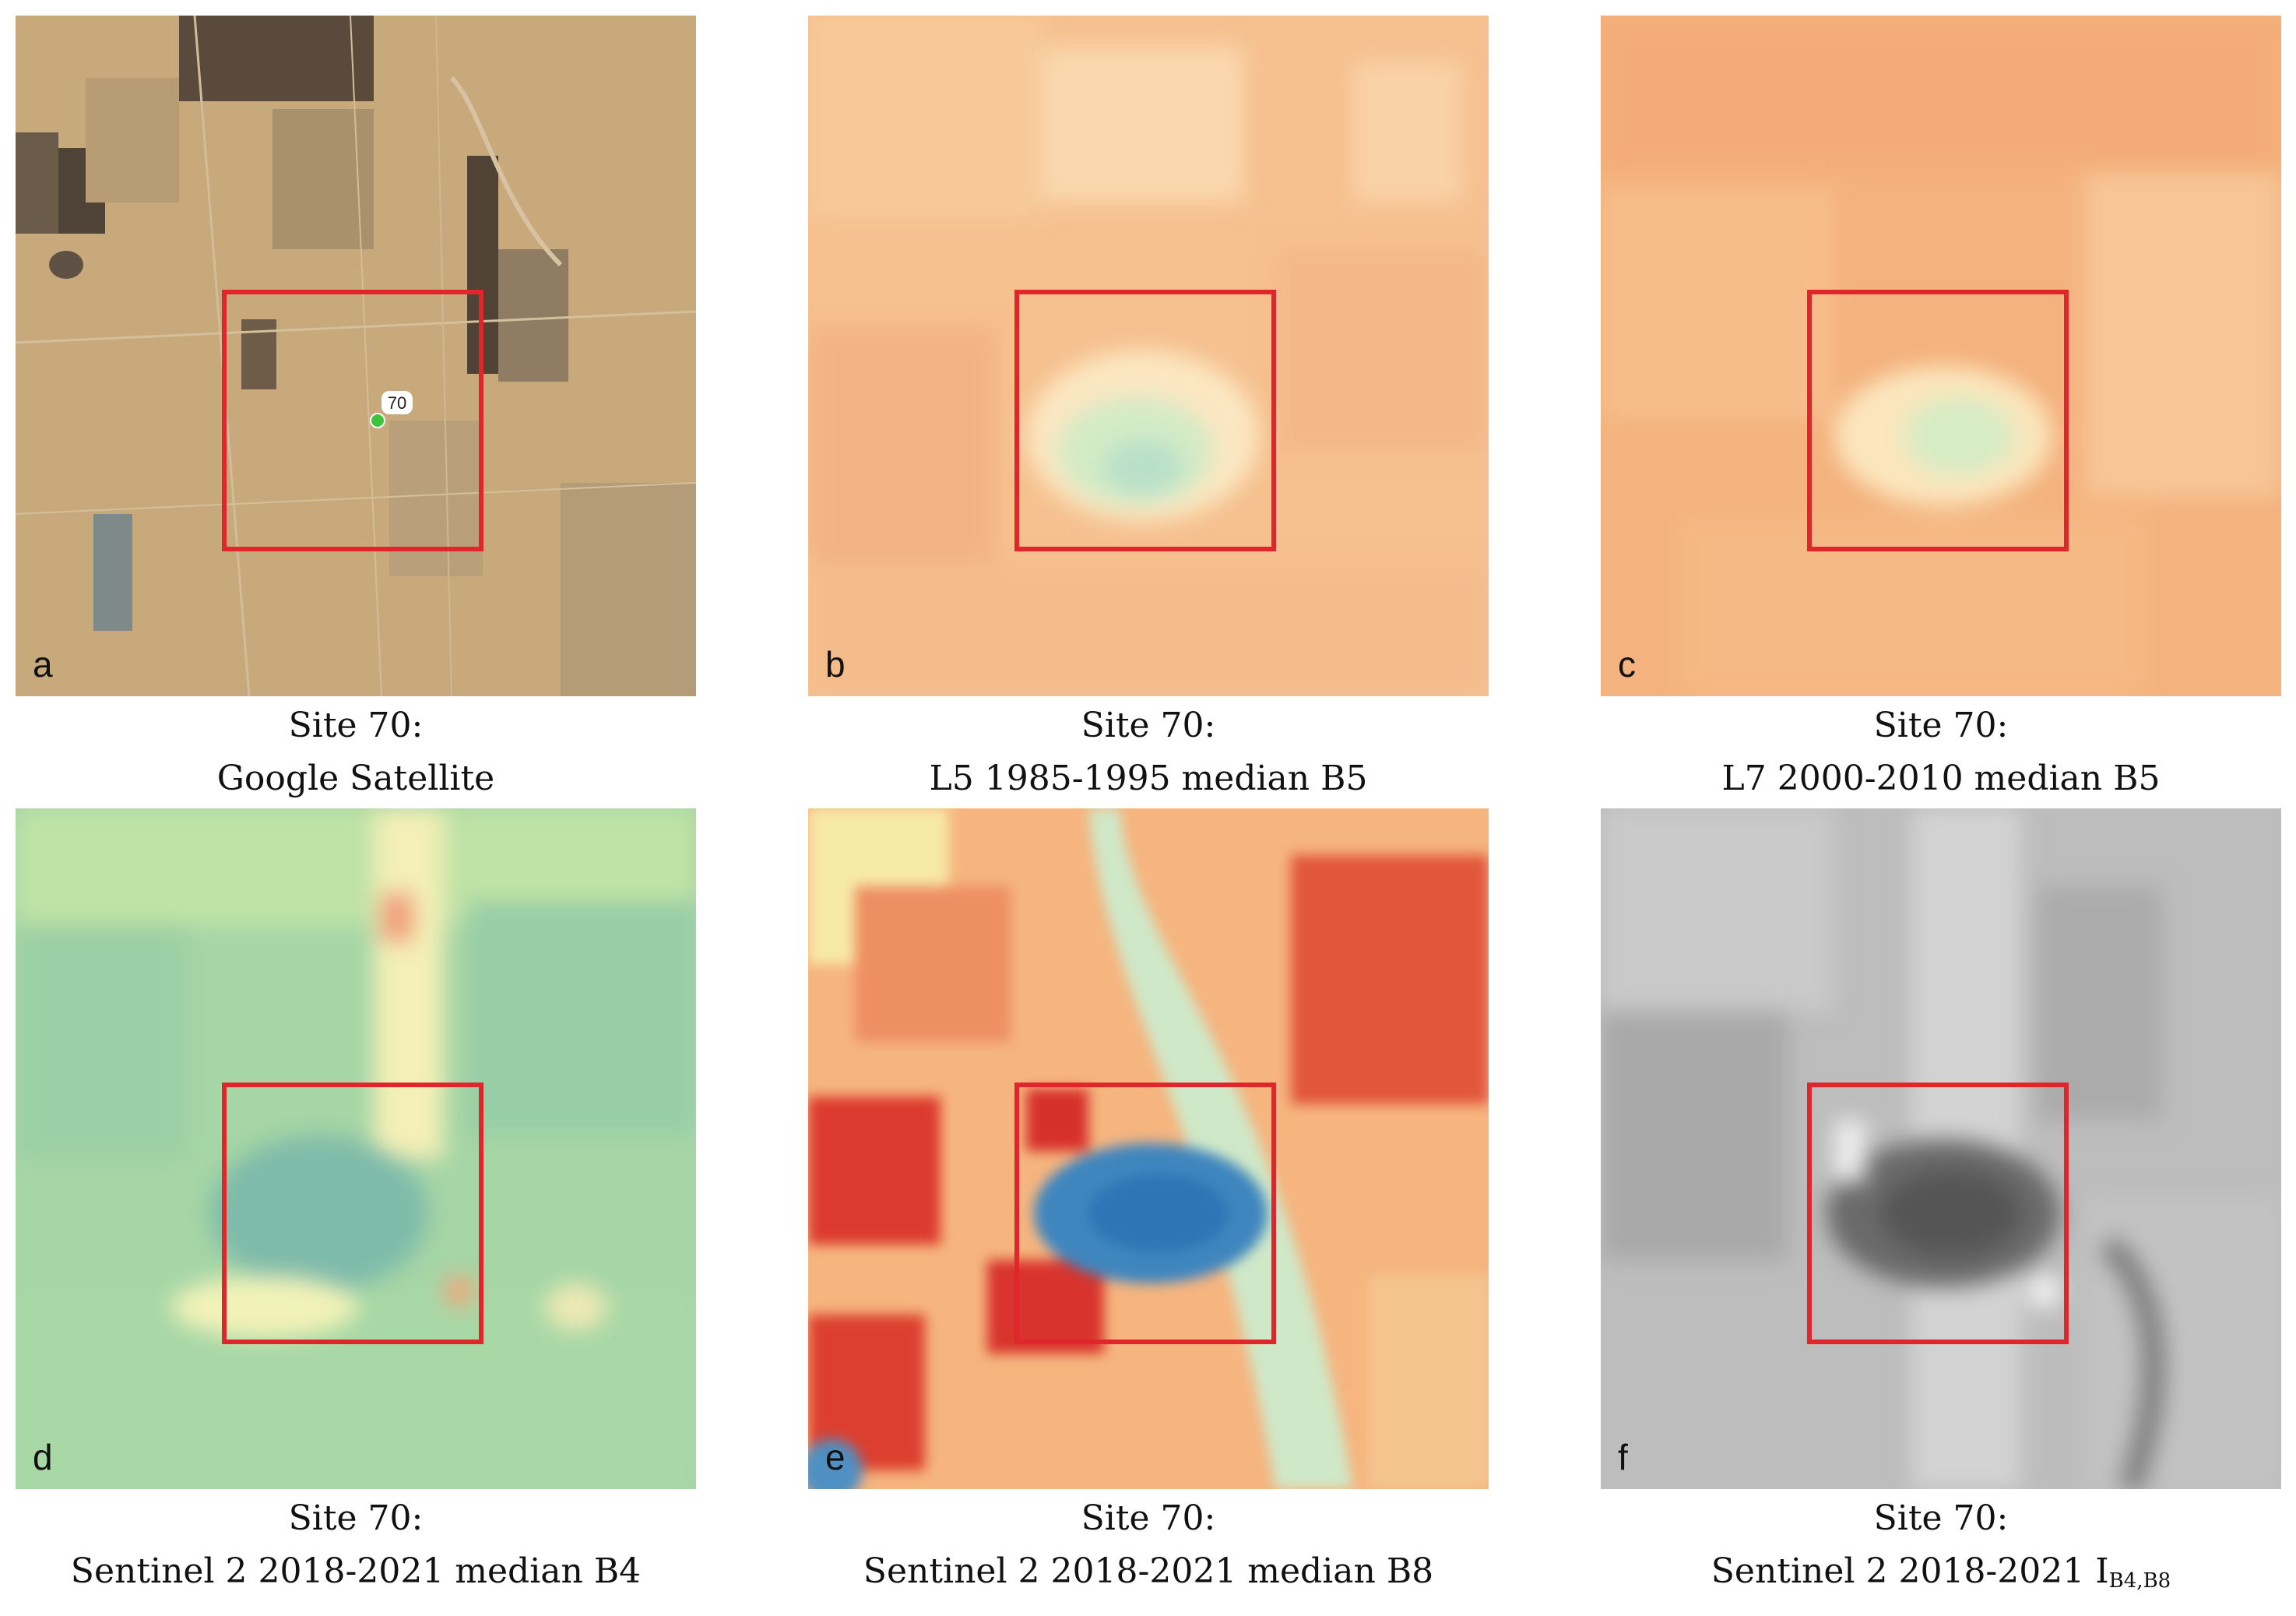  I want to click on panel-letter: c, so click(1627, 664).